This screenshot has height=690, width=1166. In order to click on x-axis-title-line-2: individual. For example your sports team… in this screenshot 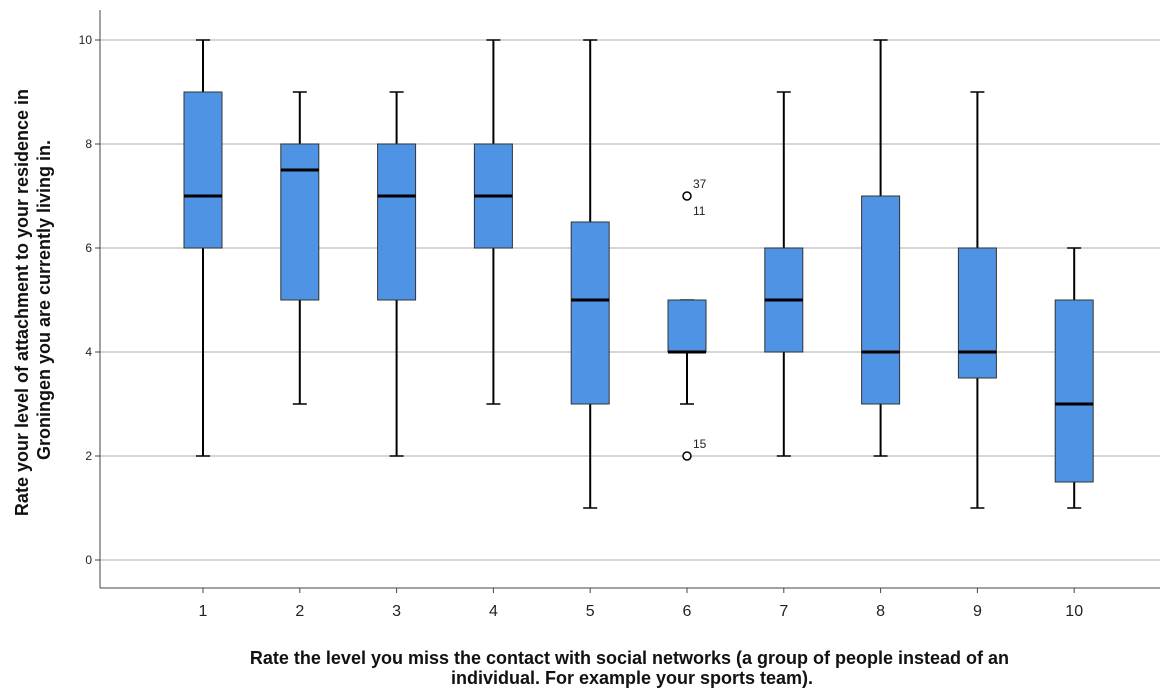, I will do `click(632, 678)`.